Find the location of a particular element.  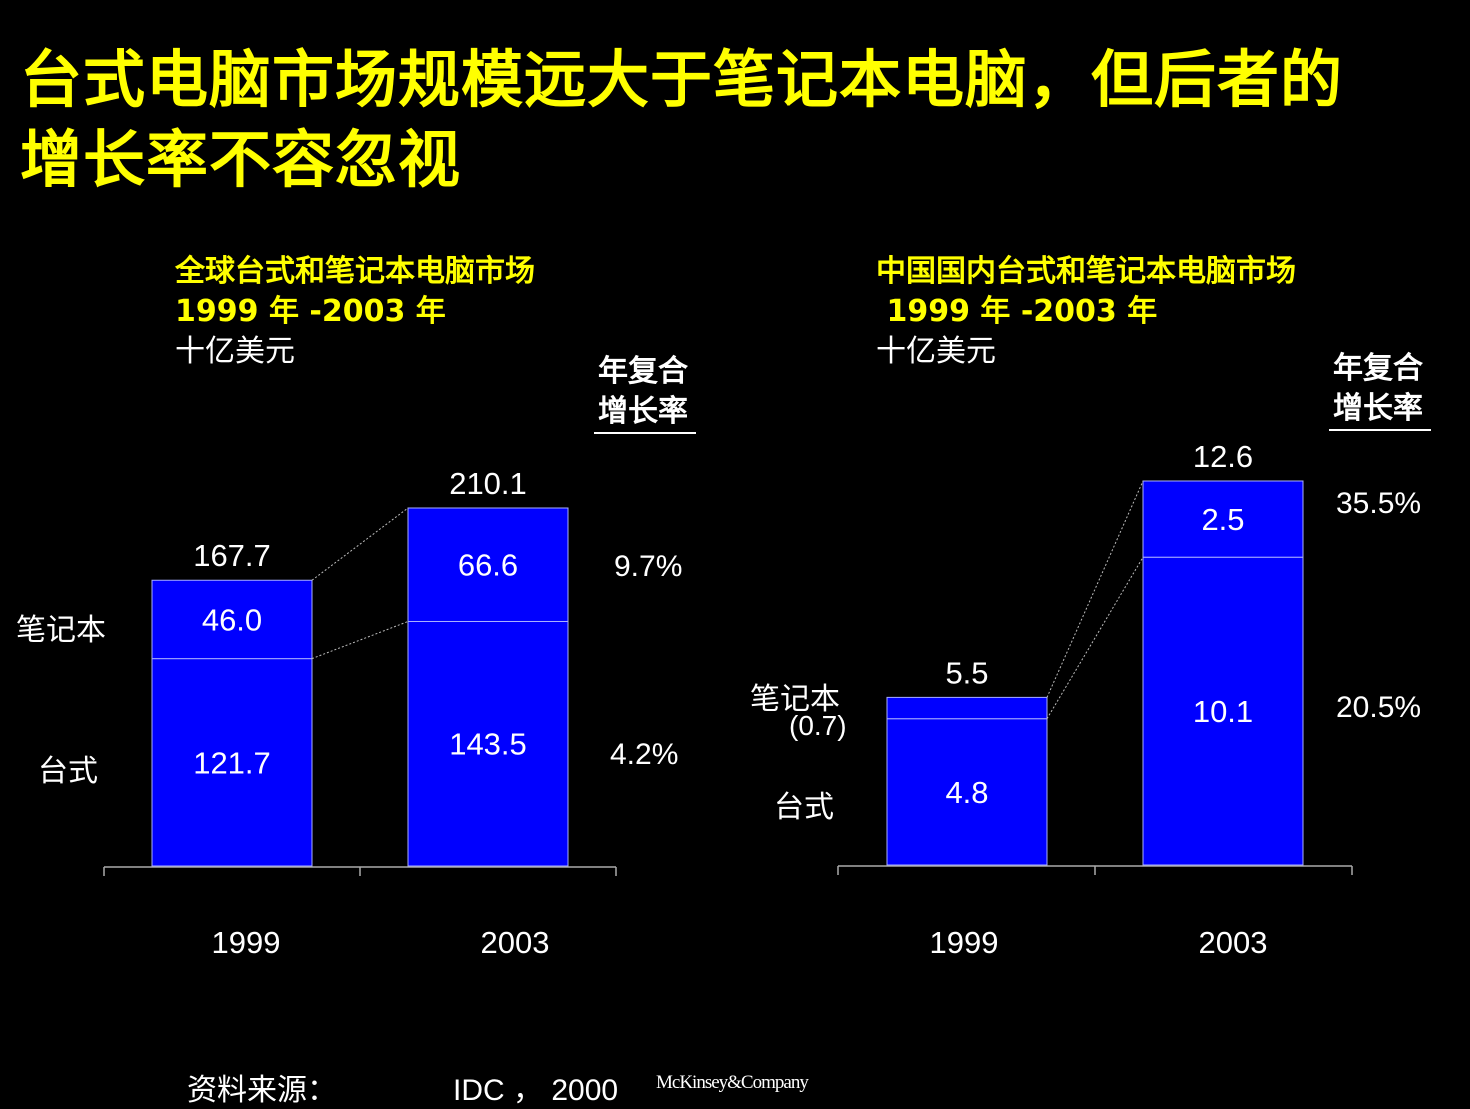

chart2-subtitle-line1: 中国国内台式和笔记本电脑市场 is located at coordinates (1086, 271).